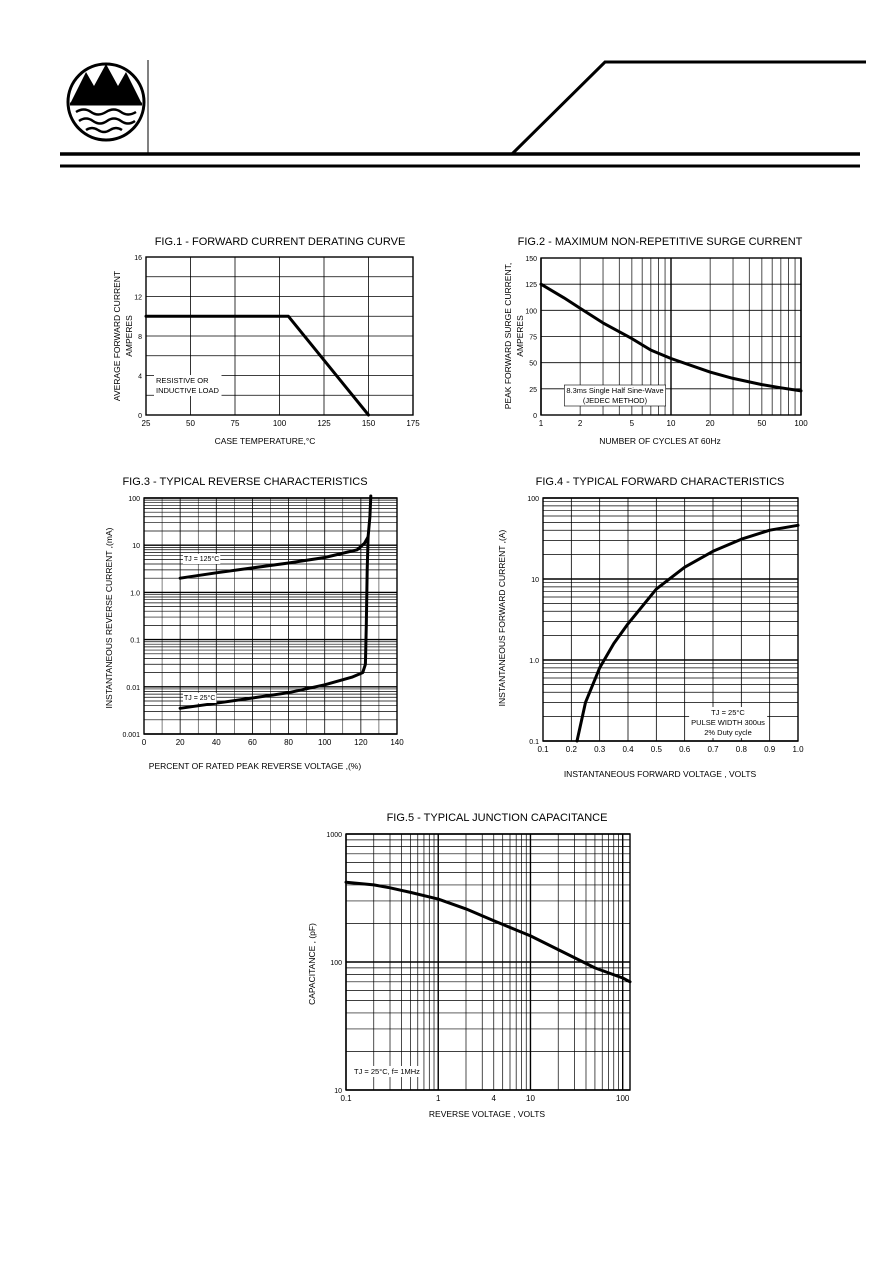 This screenshot has width=894, height=1263. I want to click on fig4-xtick-label: 1.0, so click(798, 749).